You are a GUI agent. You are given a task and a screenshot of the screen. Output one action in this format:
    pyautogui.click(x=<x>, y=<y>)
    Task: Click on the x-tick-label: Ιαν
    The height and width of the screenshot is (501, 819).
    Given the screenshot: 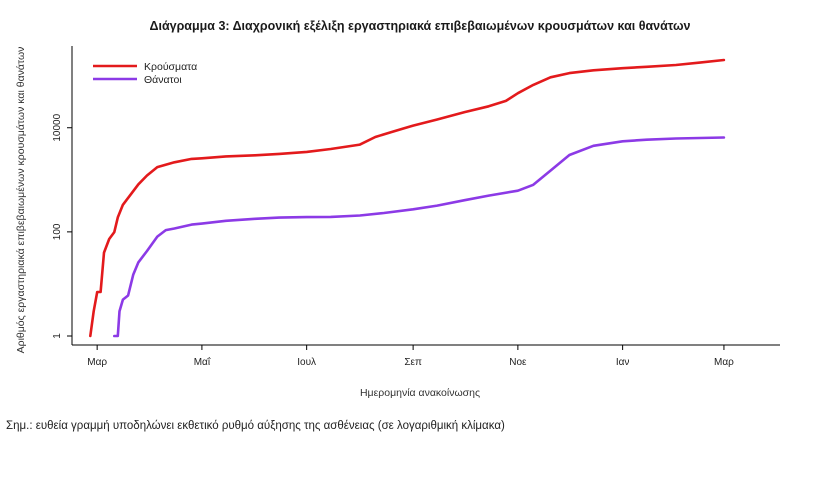 What is the action you would take?
    pyautogui.click(x=623, y=362)
    